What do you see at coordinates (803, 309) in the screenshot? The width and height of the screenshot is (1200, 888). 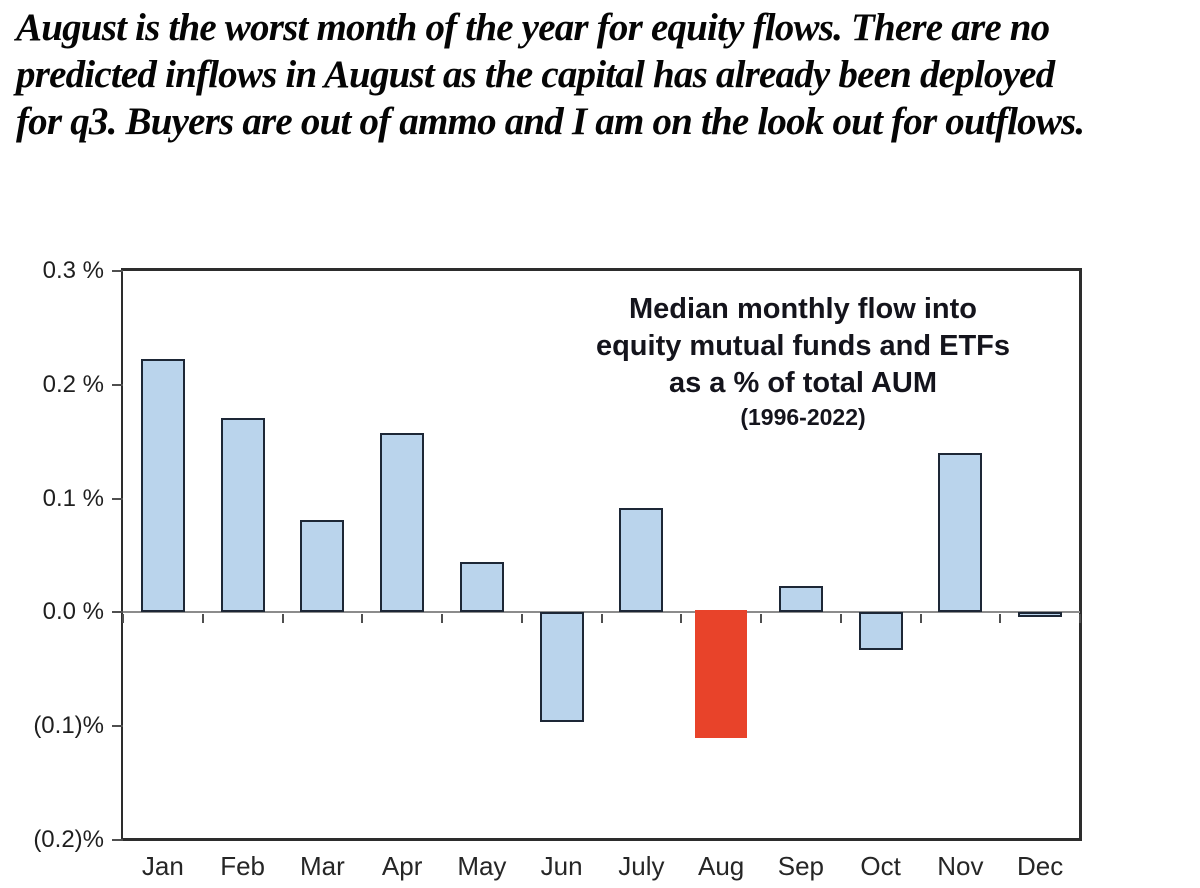 I see `chart-title-line-1: Median monthly flow into` at bounding box center [803, 309].